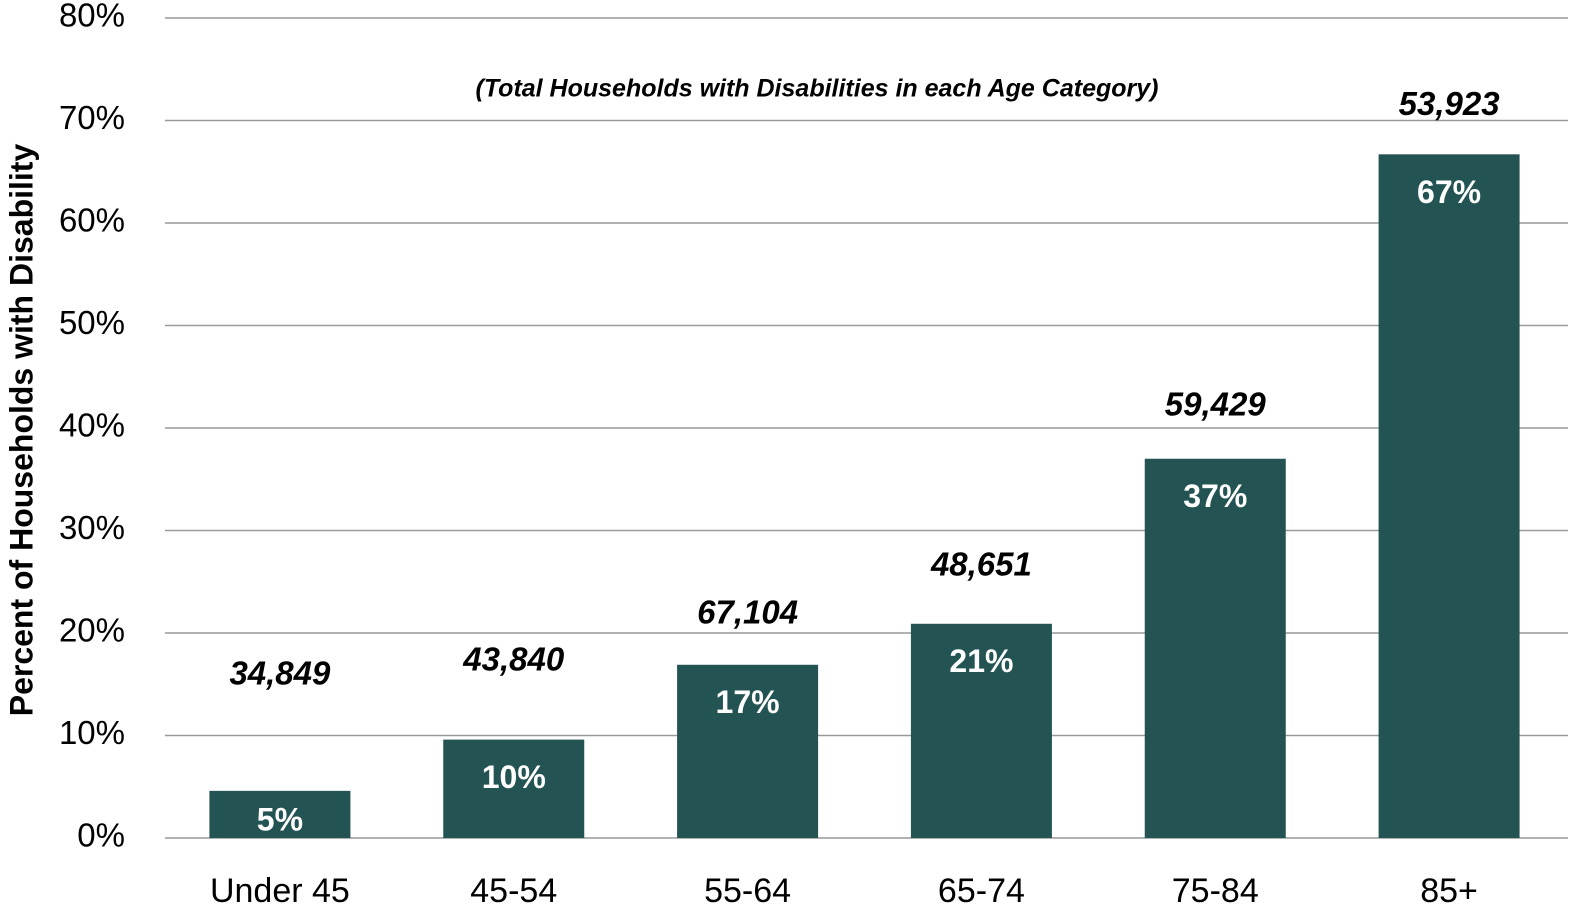 The height and width of the screenshot is (920, 1579). Describe the element at coordinates (92, 425) in the screenshot. I see `y-tick-label: 40%` at that location.